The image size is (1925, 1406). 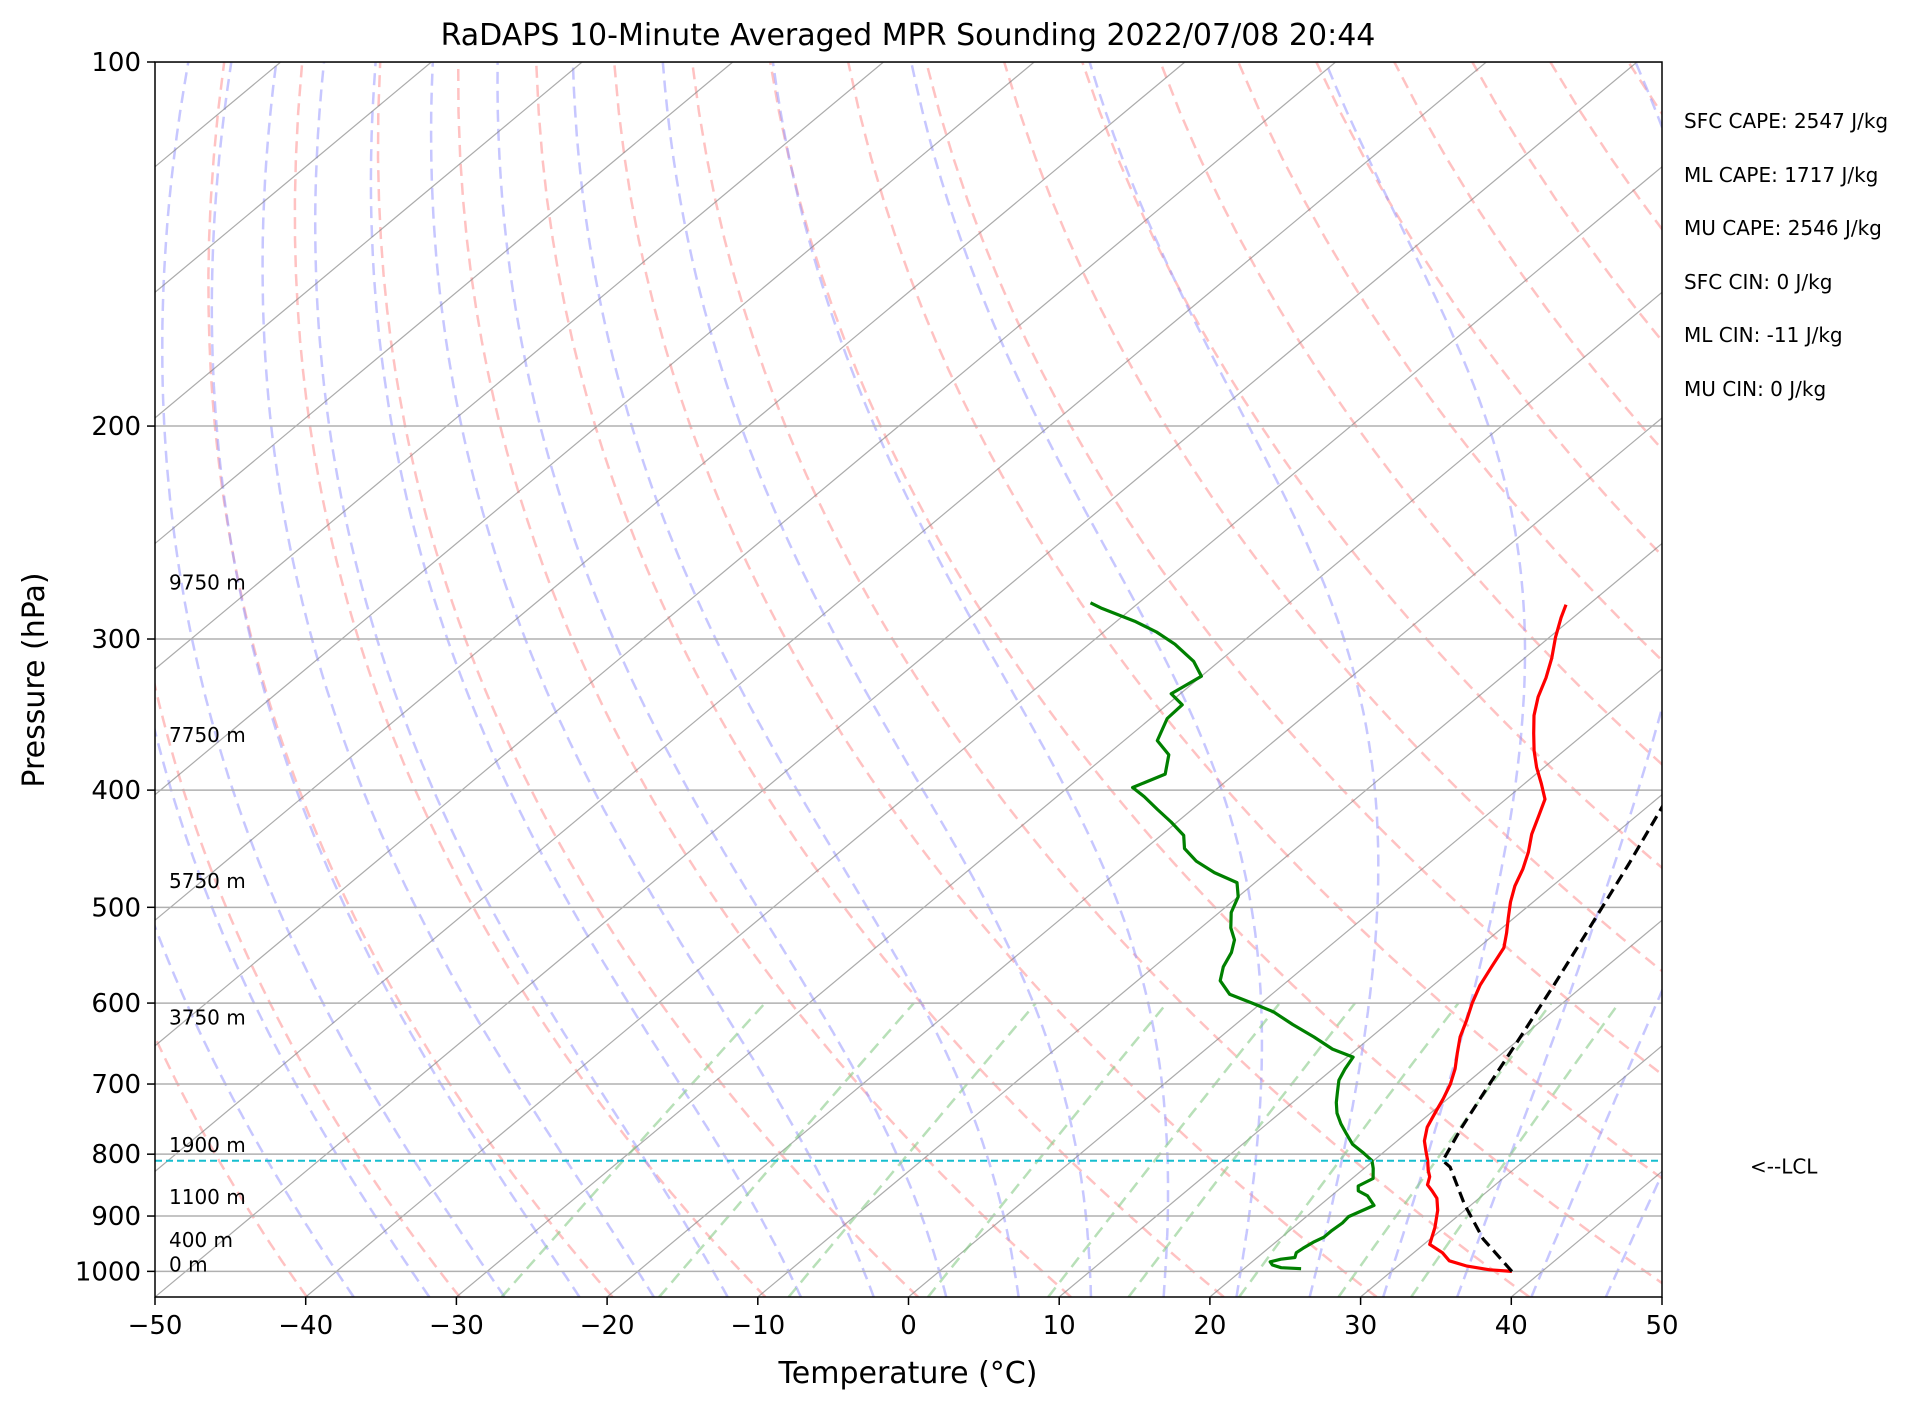 I want to click on x-axis-ticks: −50 −40 −30 −20 −10 0 10 20 30 40 50, so click(x=903, y=1319).